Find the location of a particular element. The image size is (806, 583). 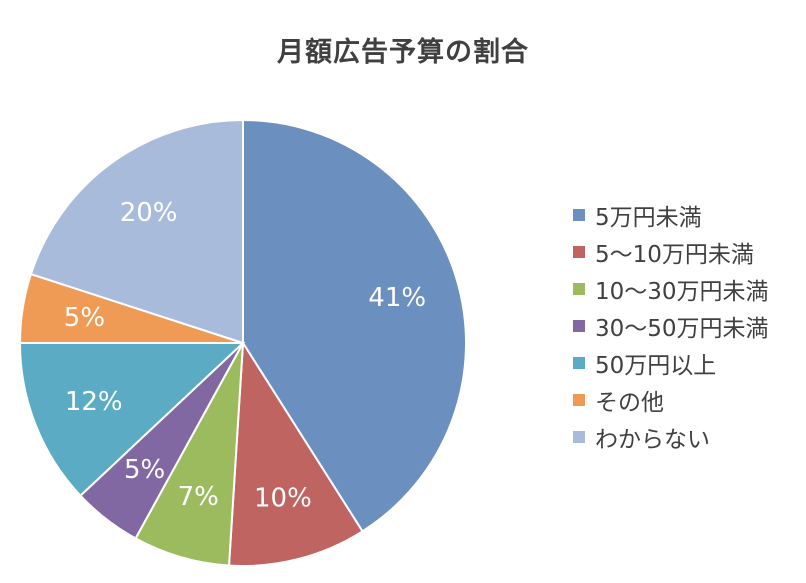

legend-label-2: 5～10万円未満 is located at coordinates (674, 254).